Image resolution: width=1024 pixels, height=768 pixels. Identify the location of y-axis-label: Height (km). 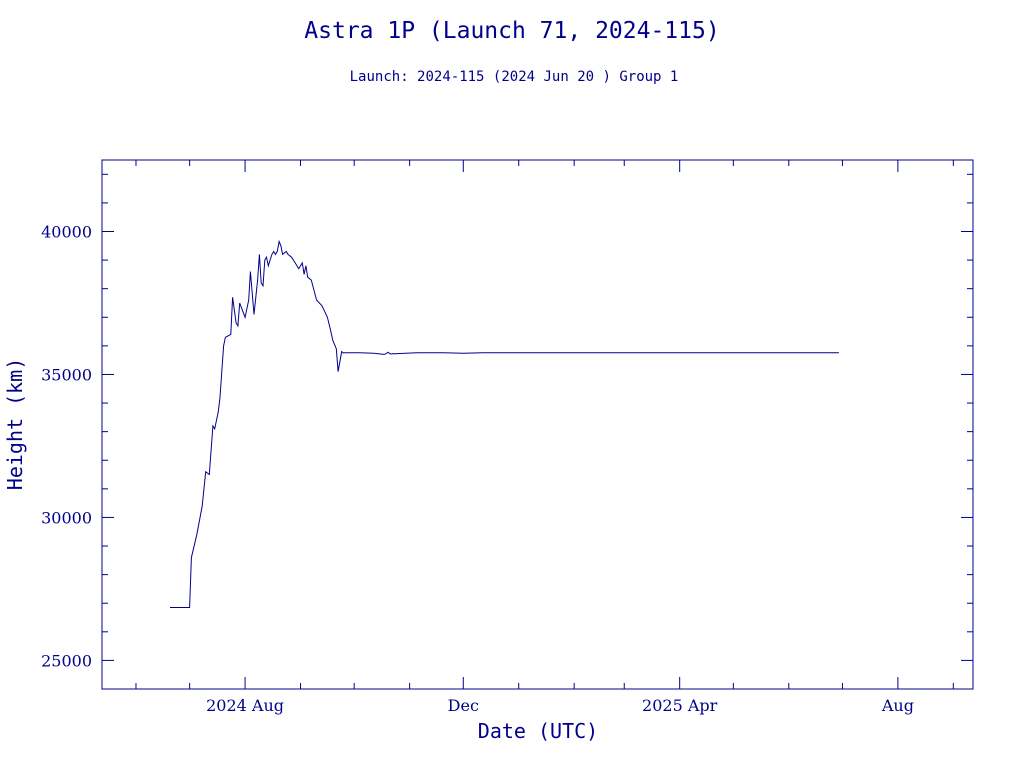
(15, 424).